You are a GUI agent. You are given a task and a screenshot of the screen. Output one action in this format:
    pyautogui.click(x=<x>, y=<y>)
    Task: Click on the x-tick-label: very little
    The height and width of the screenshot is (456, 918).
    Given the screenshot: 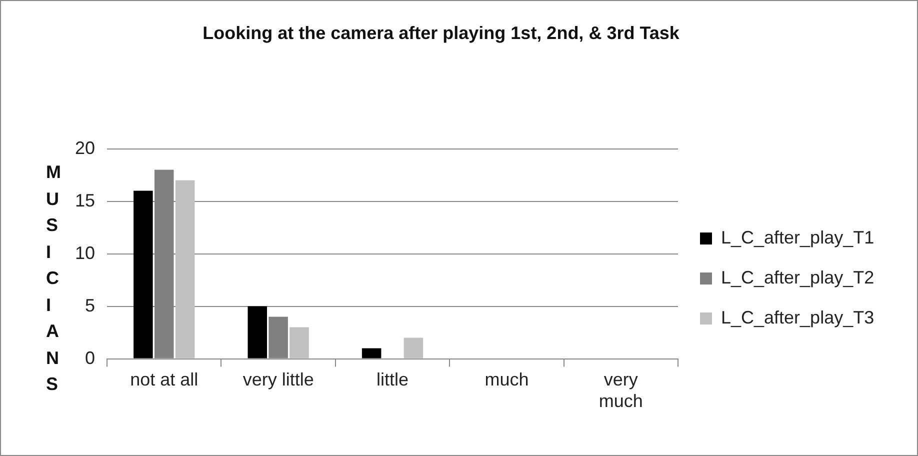 What is the action you would take?
    pyautogui.click(x=278, y=380)
    